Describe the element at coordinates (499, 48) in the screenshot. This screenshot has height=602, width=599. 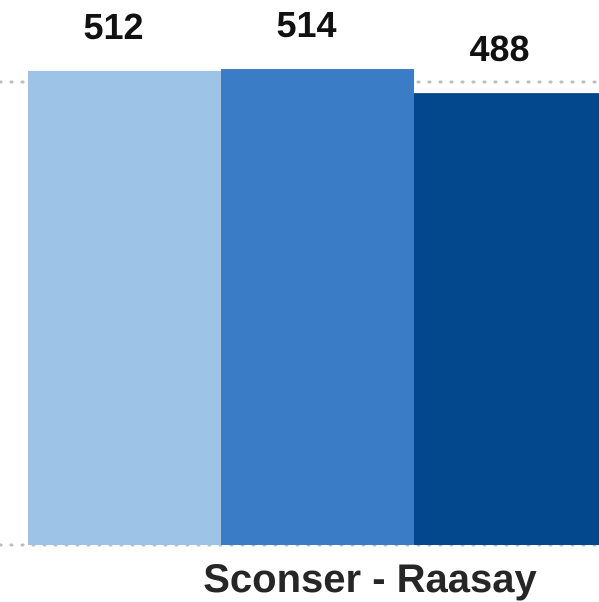
I see `data-label-3: 488` at that location.